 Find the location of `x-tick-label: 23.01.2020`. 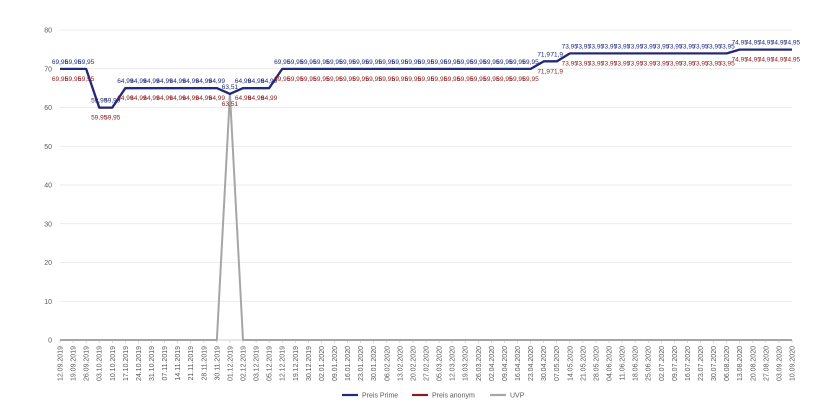

x-tick-label: 23.01.2020 is located at coordinates (361, 363).